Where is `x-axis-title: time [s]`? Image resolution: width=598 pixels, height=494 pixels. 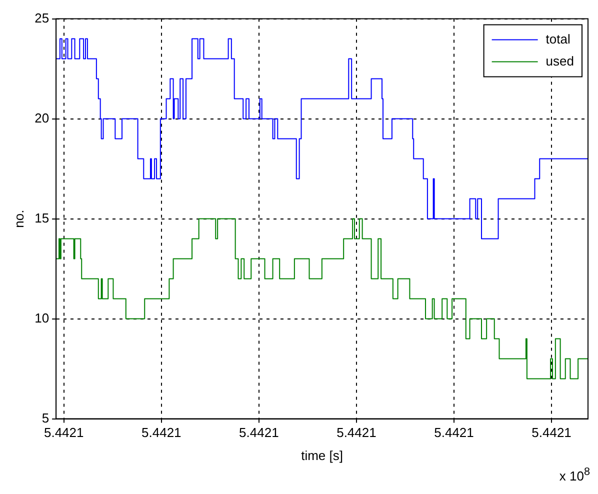 x-axis-title: time [s] is located at coordinates (322, 455).